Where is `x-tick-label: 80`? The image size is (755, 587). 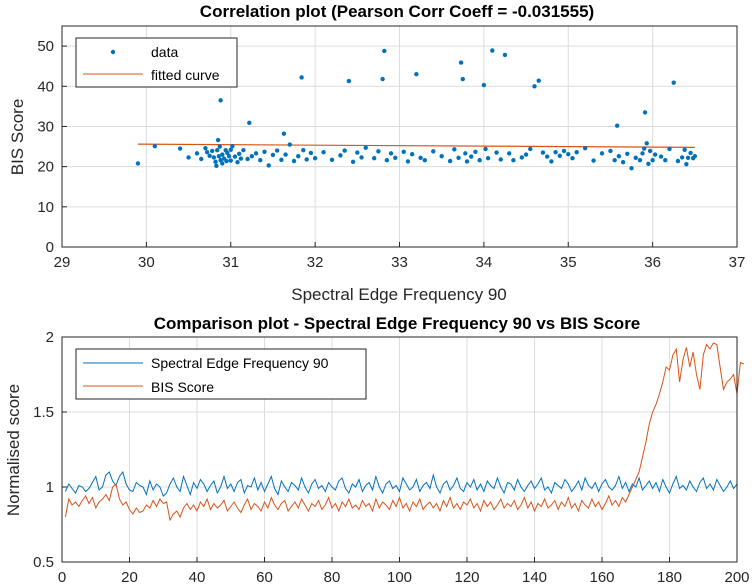
x-tick-label: 80 is located at coordinates (332, 577).